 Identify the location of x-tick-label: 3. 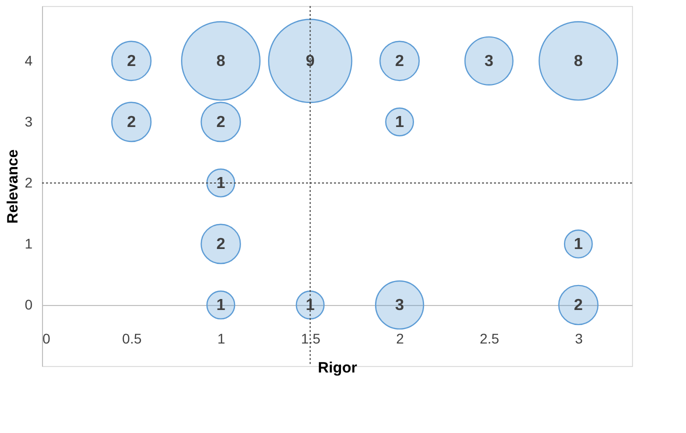
(578, 338).